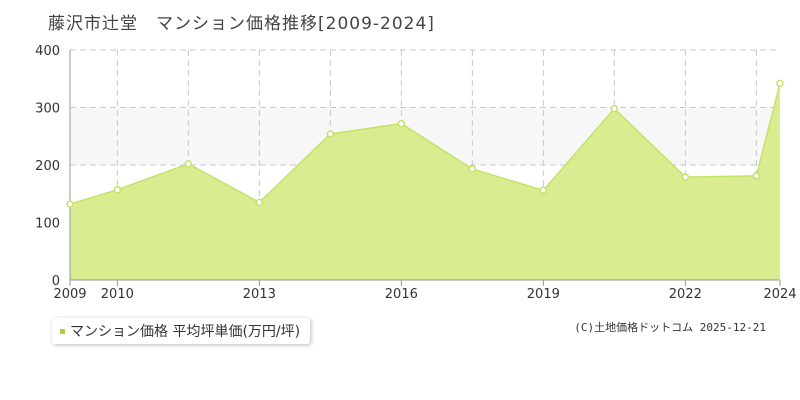  Describe the element at coordinates (185, 332) in the screenshot. I see `legend-label: マンション価格 平均坪単価(万円/坪)` at that location.